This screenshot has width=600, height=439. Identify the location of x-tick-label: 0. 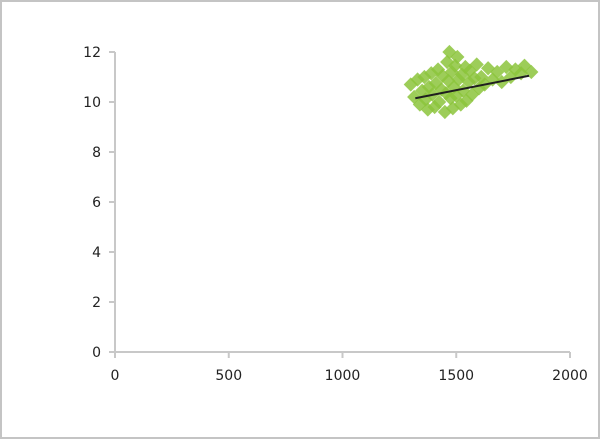
(115, 376).